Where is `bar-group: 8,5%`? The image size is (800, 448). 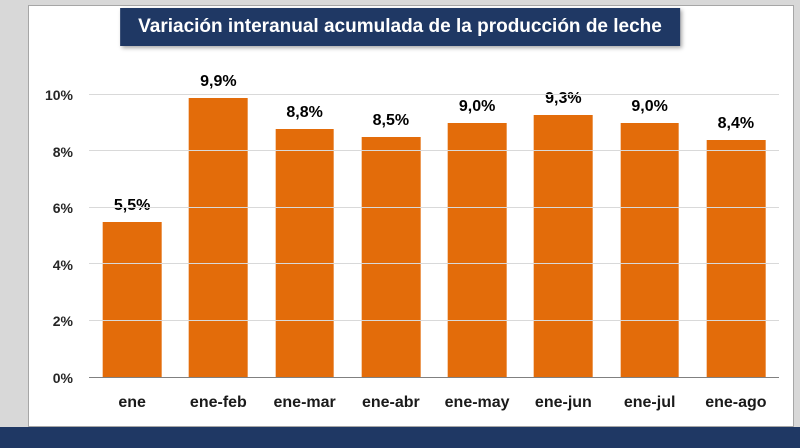
bar-group: 8,5% is located at coordinates (391, 219).